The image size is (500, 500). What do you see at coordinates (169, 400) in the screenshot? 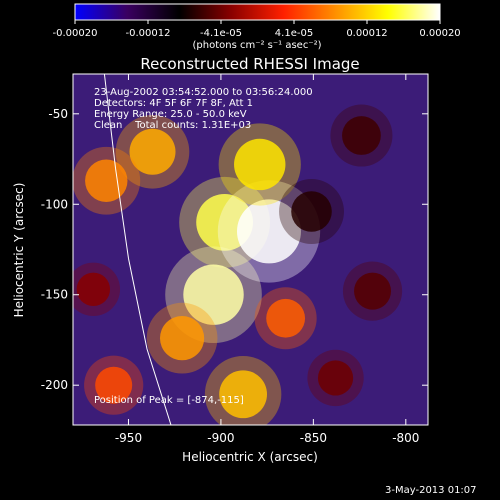
I see `overlay-peak-position: Position of Peak = [-874,-115]` at bounding box center [169, 400].